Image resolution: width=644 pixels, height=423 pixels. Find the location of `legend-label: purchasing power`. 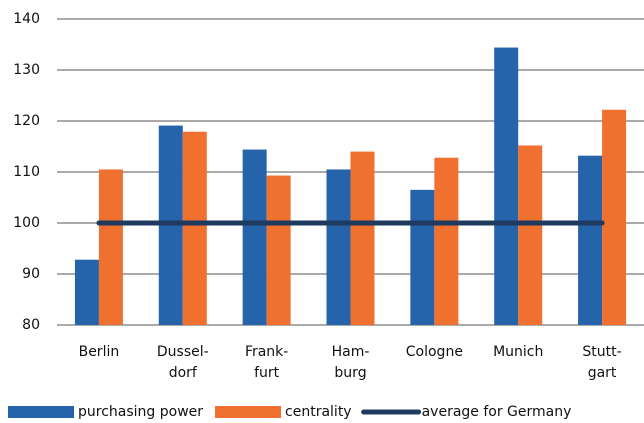

legend-label: purchasing power is located at coordinates (140, 412).